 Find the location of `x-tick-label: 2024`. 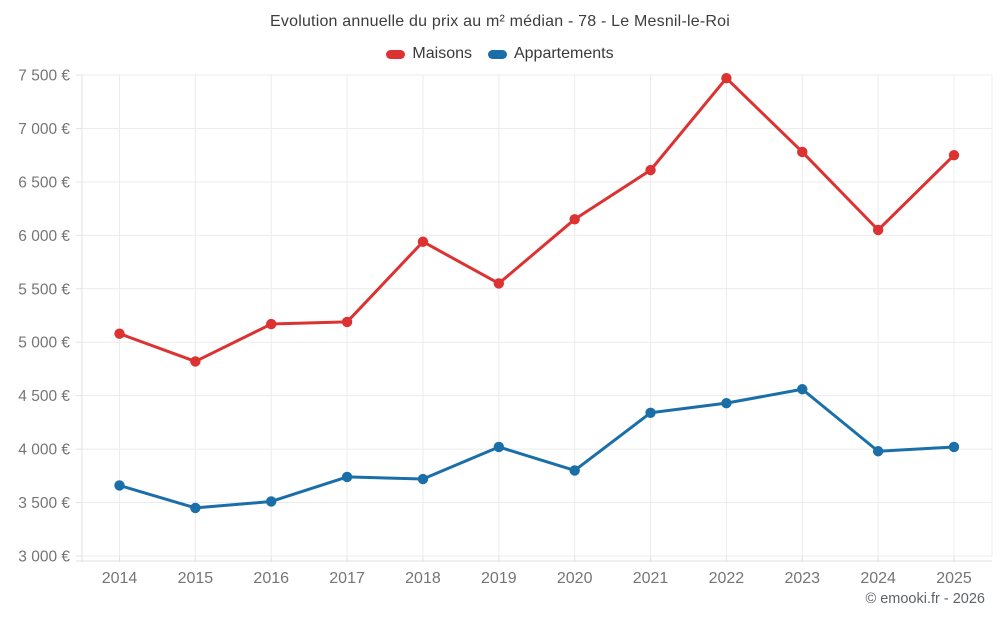

x-tick-label: 2024 is located at coordinates (878, 578).